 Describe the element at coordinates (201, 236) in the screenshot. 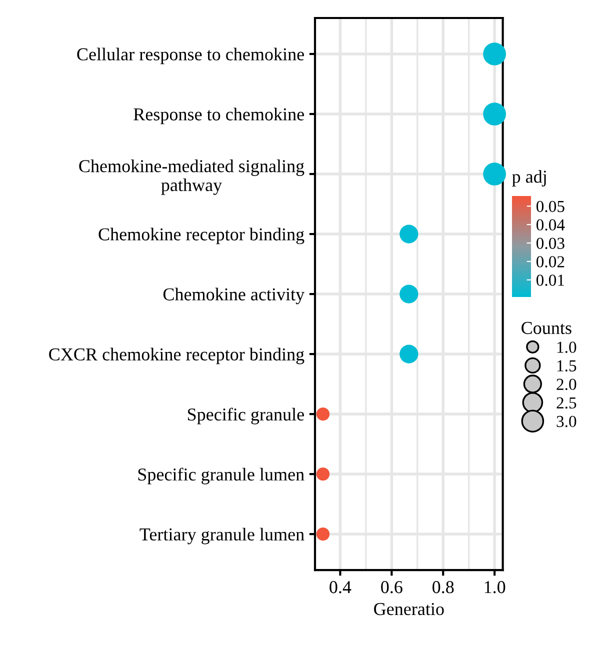

I see `y-tick-label: Chemokine receptor binding` at that location.